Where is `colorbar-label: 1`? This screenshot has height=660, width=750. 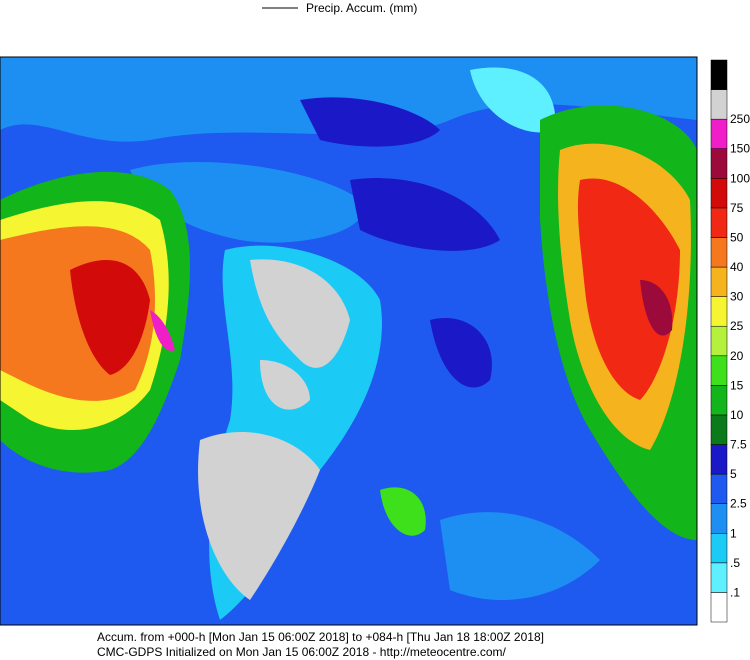 colorbar-label: 1 is located at coordinates (733, 533).